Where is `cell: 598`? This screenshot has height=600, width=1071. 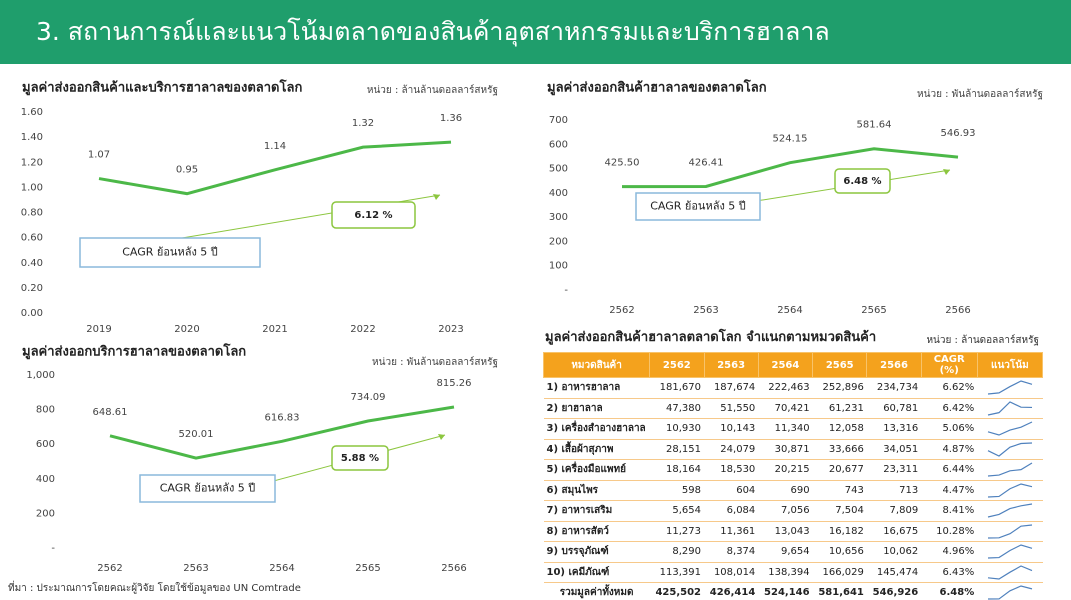 cell: 598 is located at coordinates (676, 490).